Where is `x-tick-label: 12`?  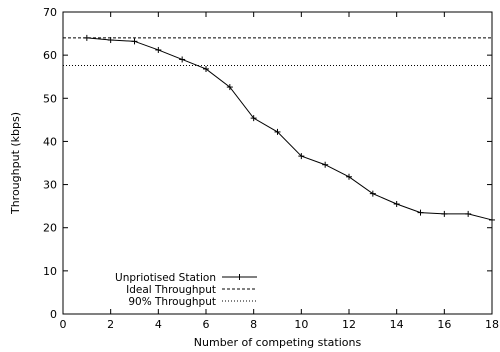 x-tick-label: 12 is located at coordinates (349, 324).